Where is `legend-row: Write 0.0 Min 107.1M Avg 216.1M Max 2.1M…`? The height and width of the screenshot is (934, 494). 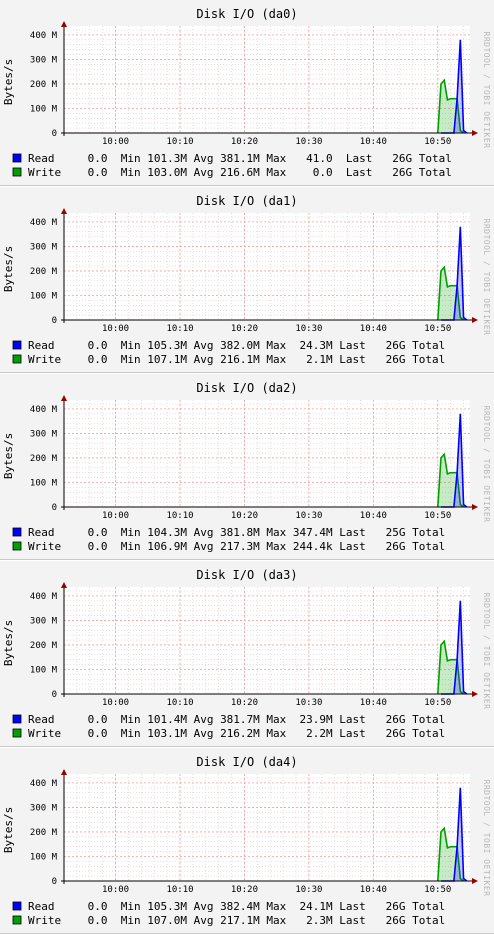 legend-row: Write 0.0 Min 107.1M Avg 216.1M Max 2.1M… is located at coordinates (236, 359).